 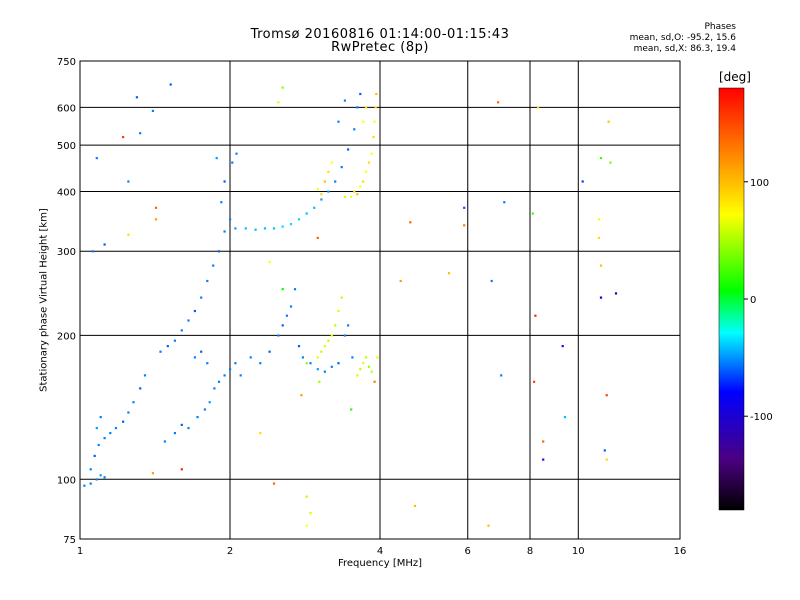 I want to click on x-tick-label: 16, so click(x=680, y=551).